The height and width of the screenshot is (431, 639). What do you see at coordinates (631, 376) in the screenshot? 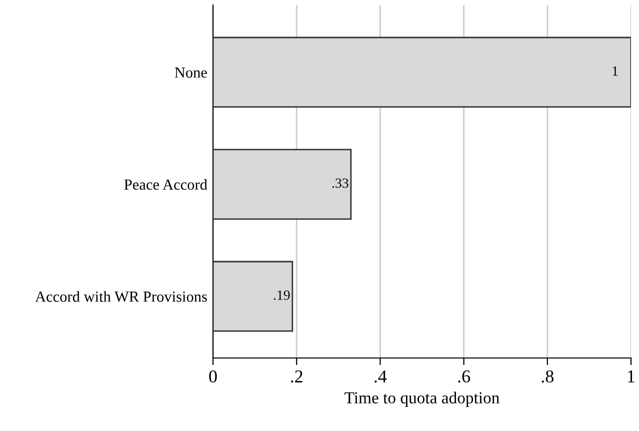
I see `x-tick-label: 1` at bounding box center [631, 376].